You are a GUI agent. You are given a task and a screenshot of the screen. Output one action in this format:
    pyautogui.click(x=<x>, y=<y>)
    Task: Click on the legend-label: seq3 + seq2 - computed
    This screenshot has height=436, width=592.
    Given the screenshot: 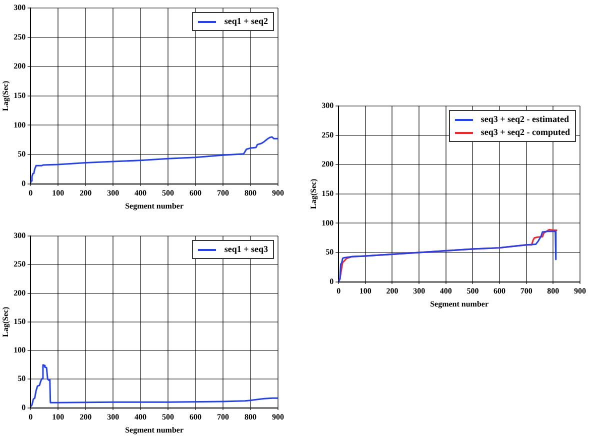 What is the action you would take?
    pyautogui.click(x=525, y=132)
    